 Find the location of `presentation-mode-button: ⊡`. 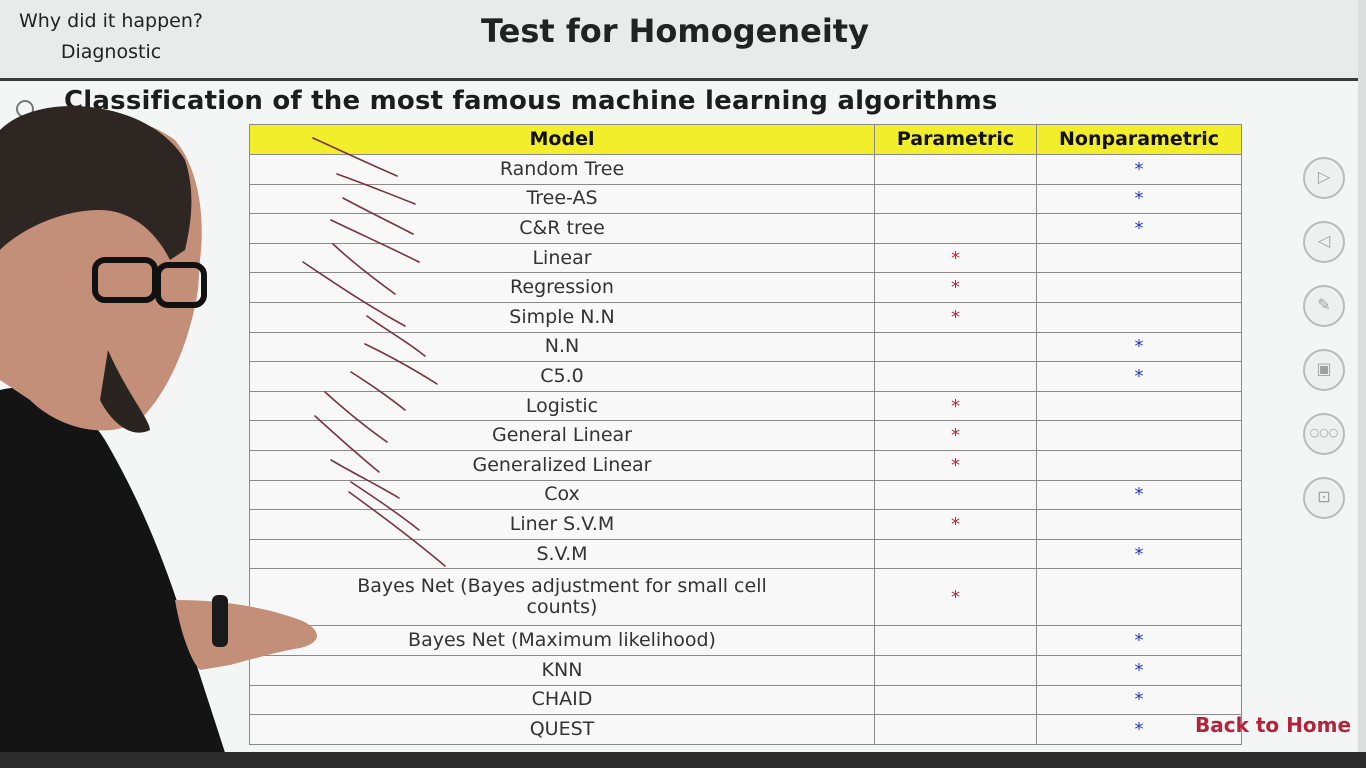

presentation-mode-button: ⊡ is located at coordinates (1324, 498).